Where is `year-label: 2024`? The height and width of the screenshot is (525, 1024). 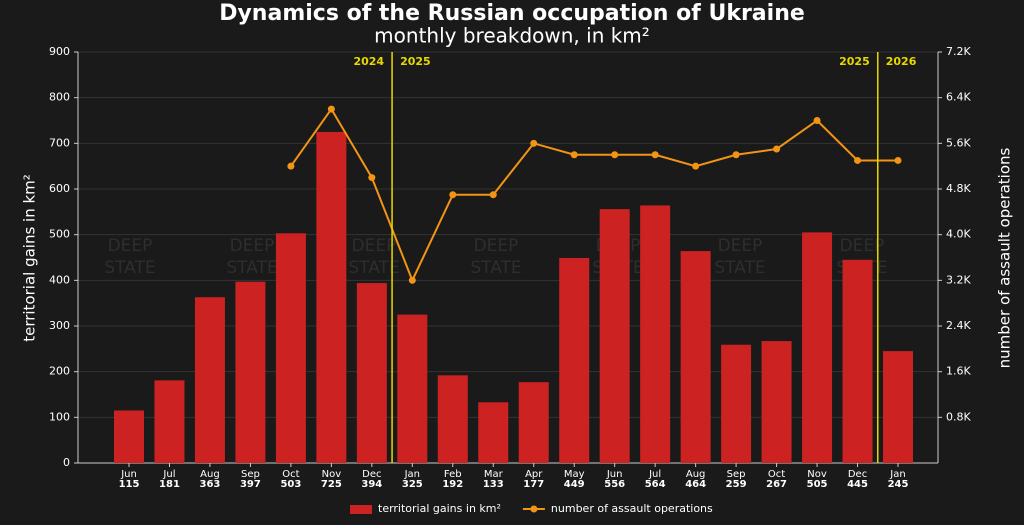 year-label: 2024 is located at coordinates (368, 61).